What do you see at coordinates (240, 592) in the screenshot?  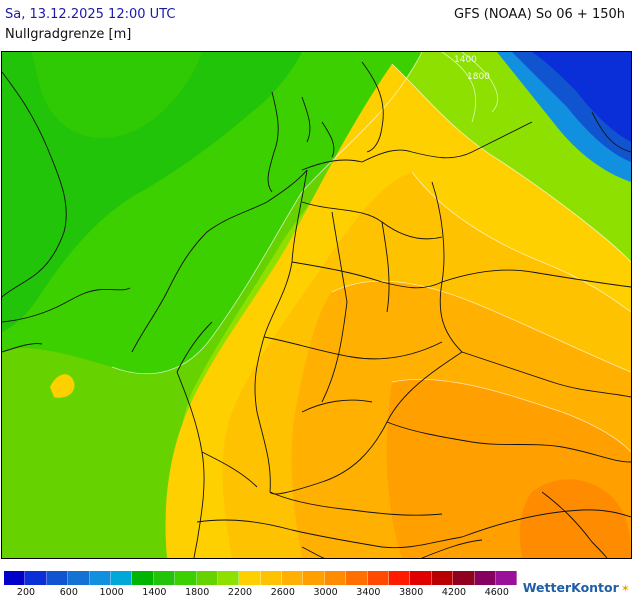 I see `legend-tick-label: 2200` at bounding box center [240, 592].